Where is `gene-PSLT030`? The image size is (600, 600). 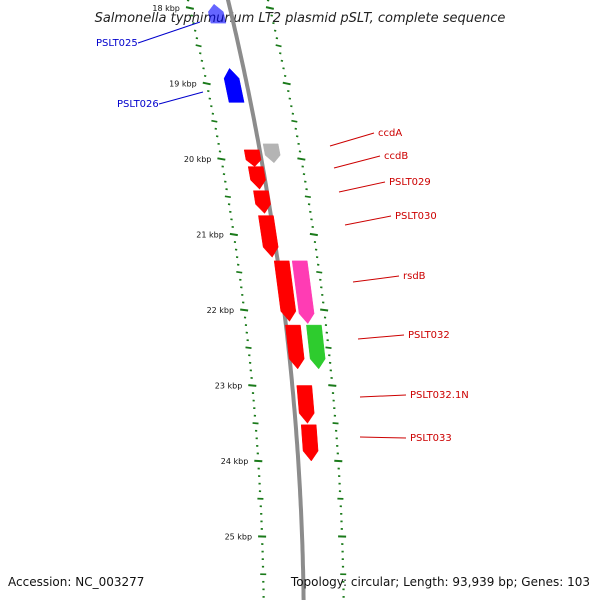 gene-PSLT030 is located at coordinates (262, 202).